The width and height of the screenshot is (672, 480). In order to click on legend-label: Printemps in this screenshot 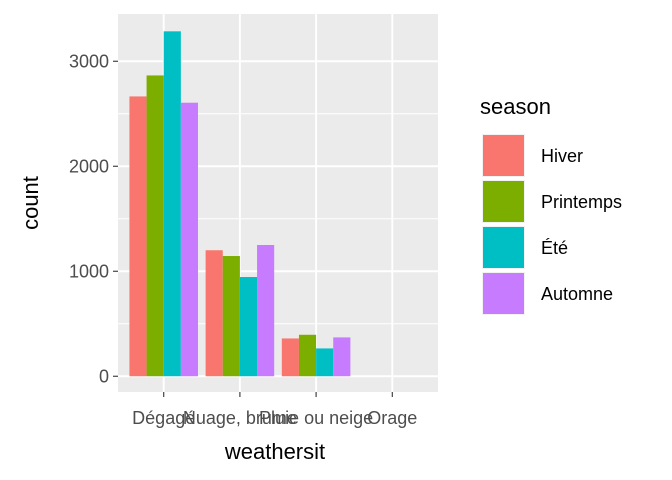, I will do `click(581, 202)`.